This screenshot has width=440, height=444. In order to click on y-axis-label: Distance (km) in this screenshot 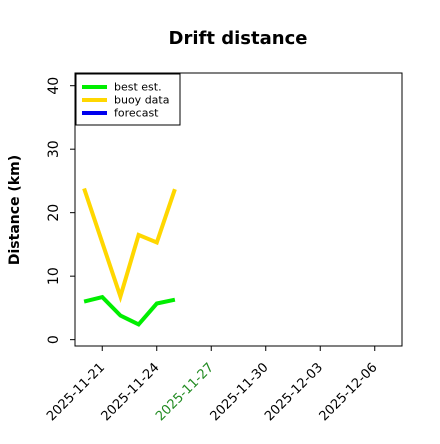, I will do `click(15, 210)`.